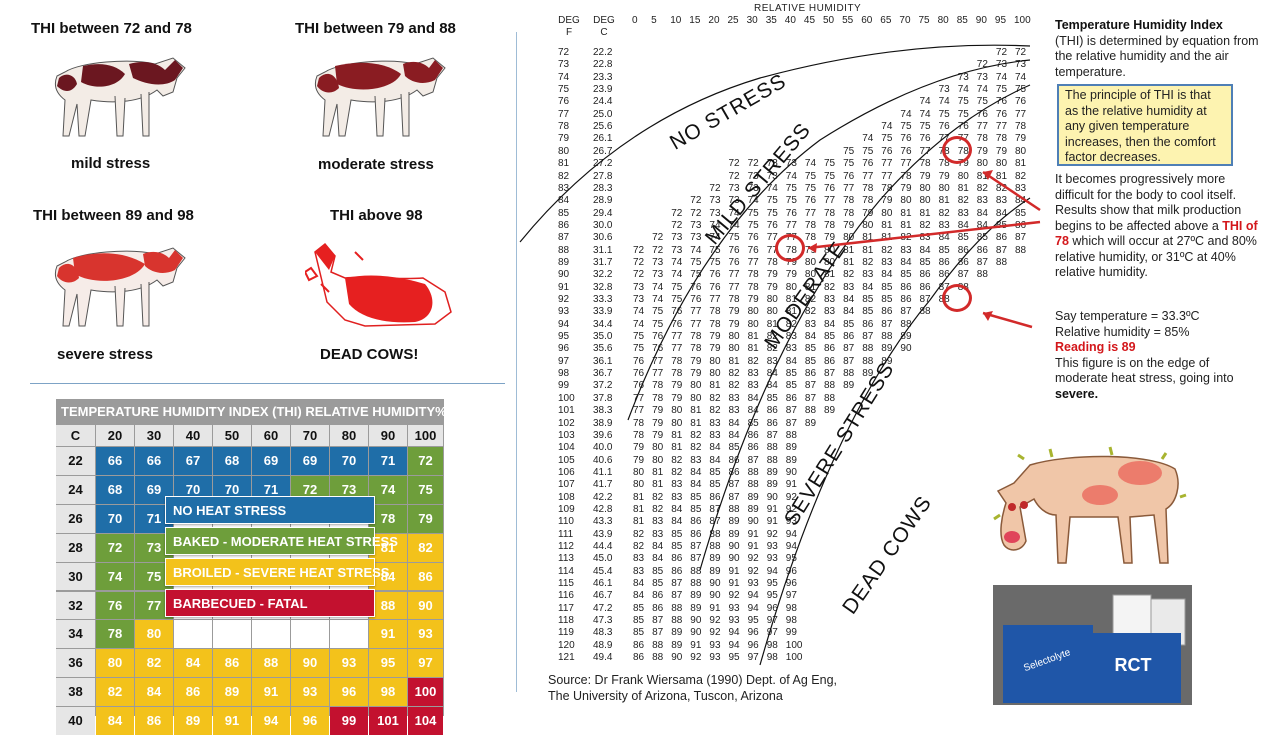 This screenshot has width=1280, height=735. What do you see at coordinates (895, 431) in the screenshot?
I see `boundary-severe` at bounding box center [895, 431].